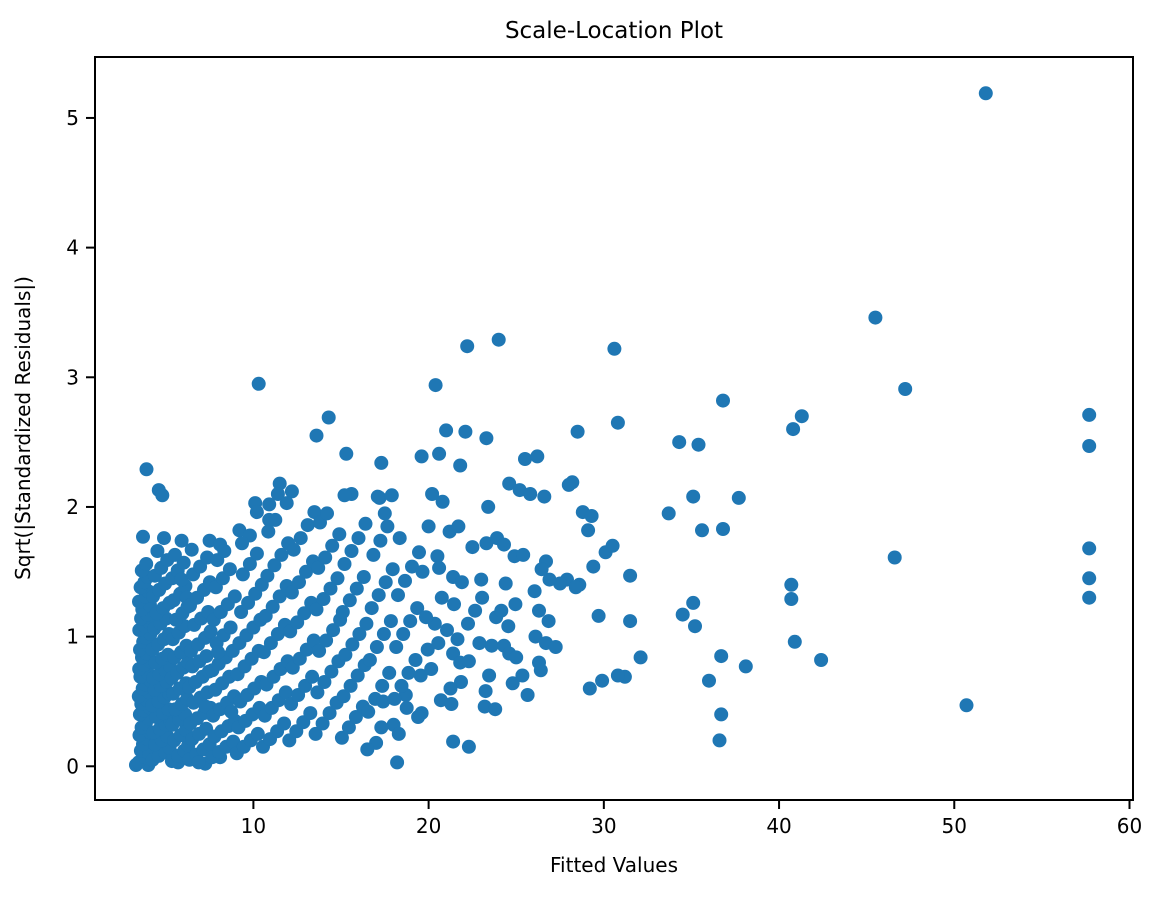  What do you see at coordinates (72, 766) in the screenshot?
I see `tick-label: 0` at bounding box center [72, 766].